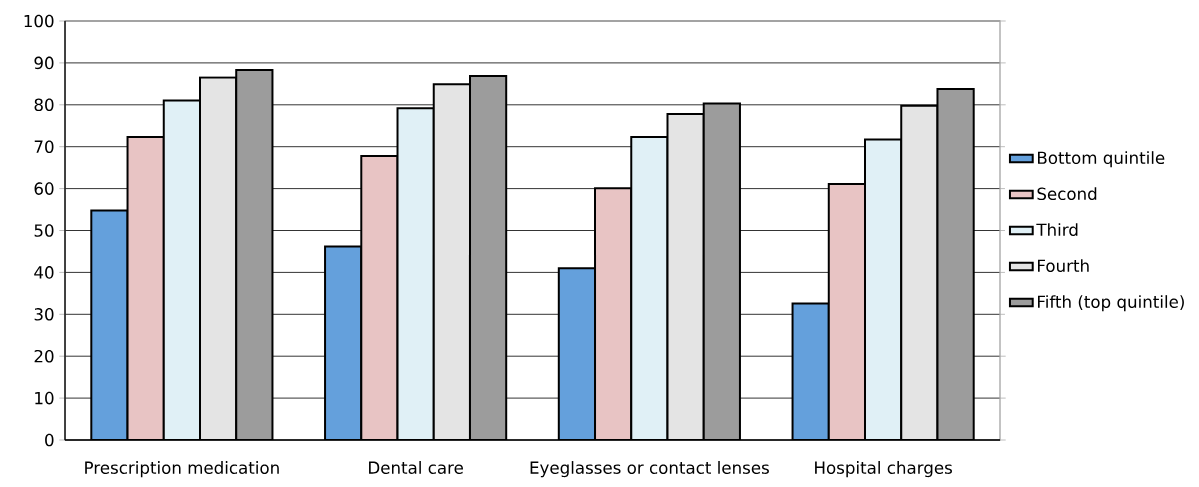 The width and height of the screenshot is (1199, 487). I want to click on y-tick-label: 20, so click(44, 356).